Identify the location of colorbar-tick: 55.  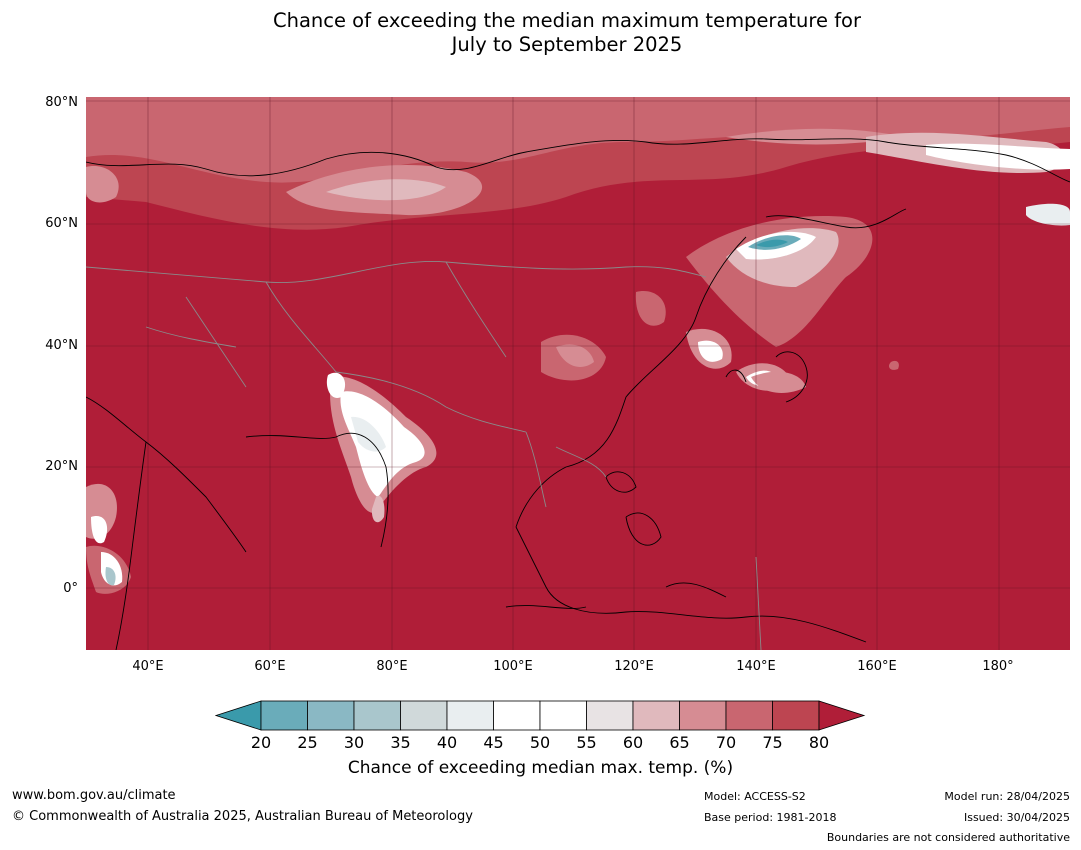
(586, 742).